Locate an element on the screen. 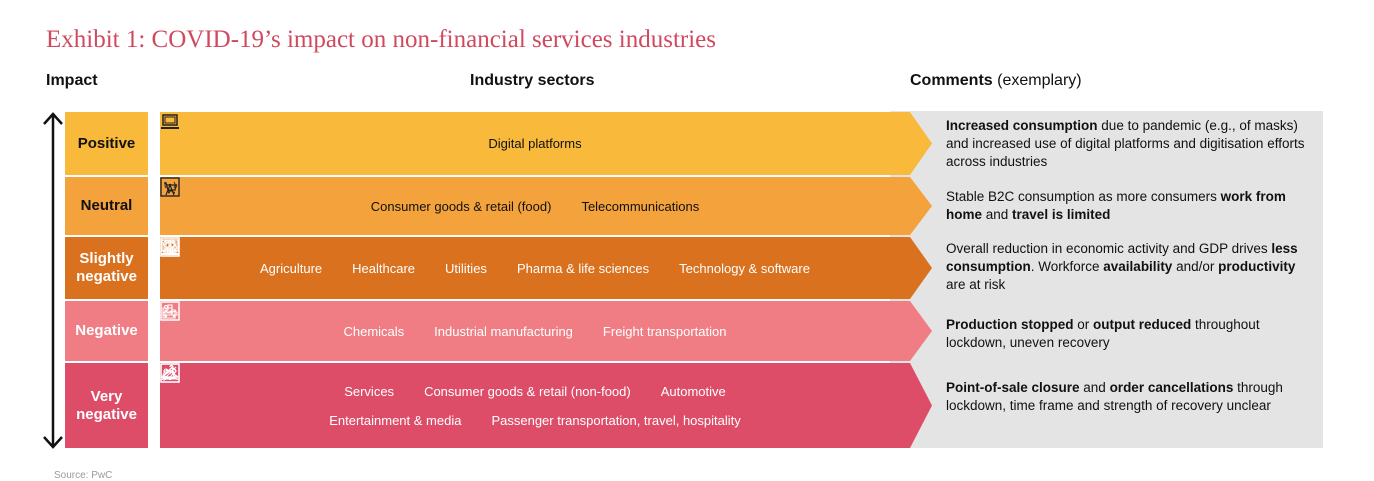 The width and height of the screenshot is (1374, 481). impact-label-negative: Negative is located at coordinates (106, 331).